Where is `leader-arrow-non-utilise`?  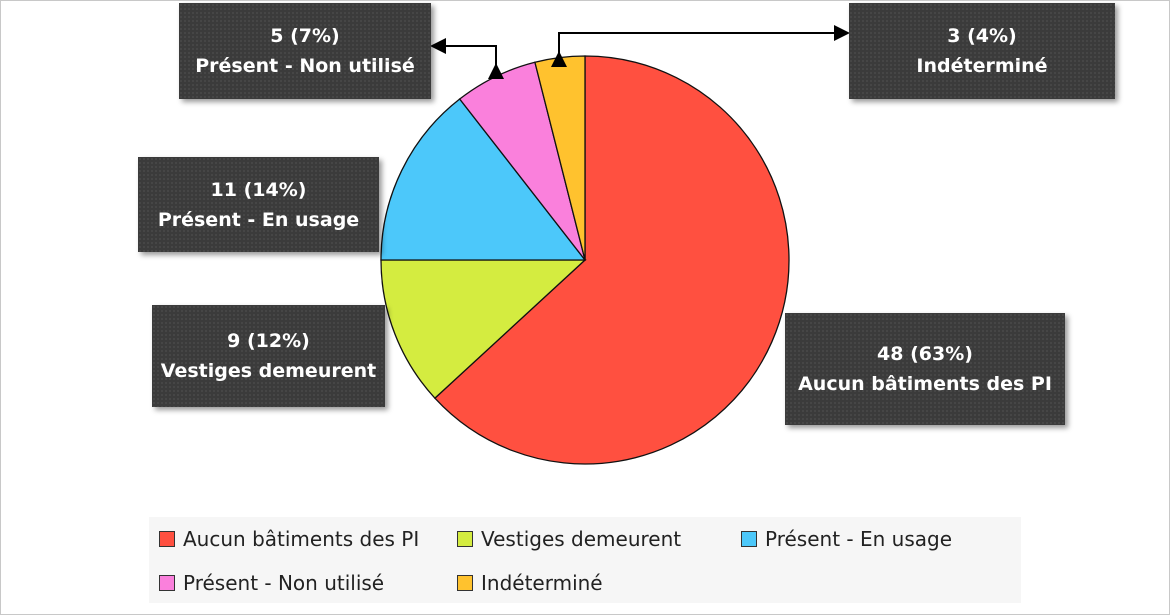 leader-arrow-non-utilise is located at coordinates (467, 58).